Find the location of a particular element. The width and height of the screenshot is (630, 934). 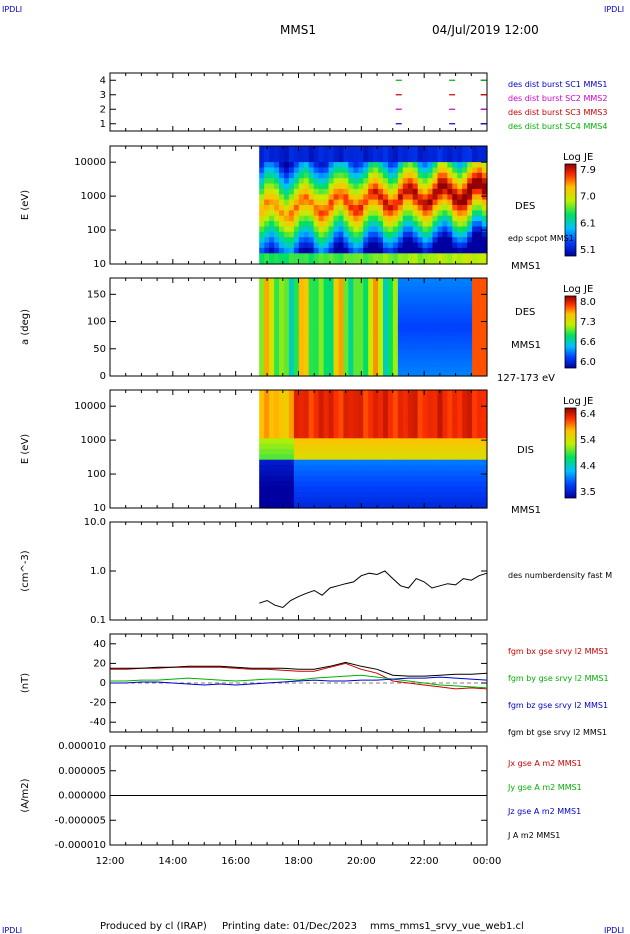

dis-energy-y-tick-label: 100 is located at coordinates (96, 474).